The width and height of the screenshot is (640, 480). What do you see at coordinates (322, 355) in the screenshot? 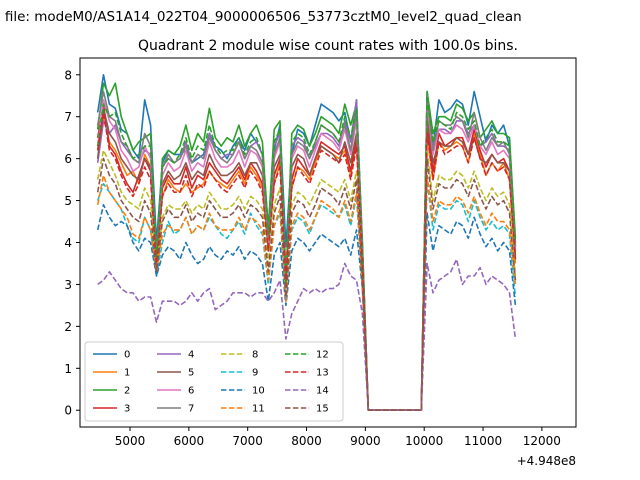
I see `legend-label: 12` at bounding box center [322, 355].